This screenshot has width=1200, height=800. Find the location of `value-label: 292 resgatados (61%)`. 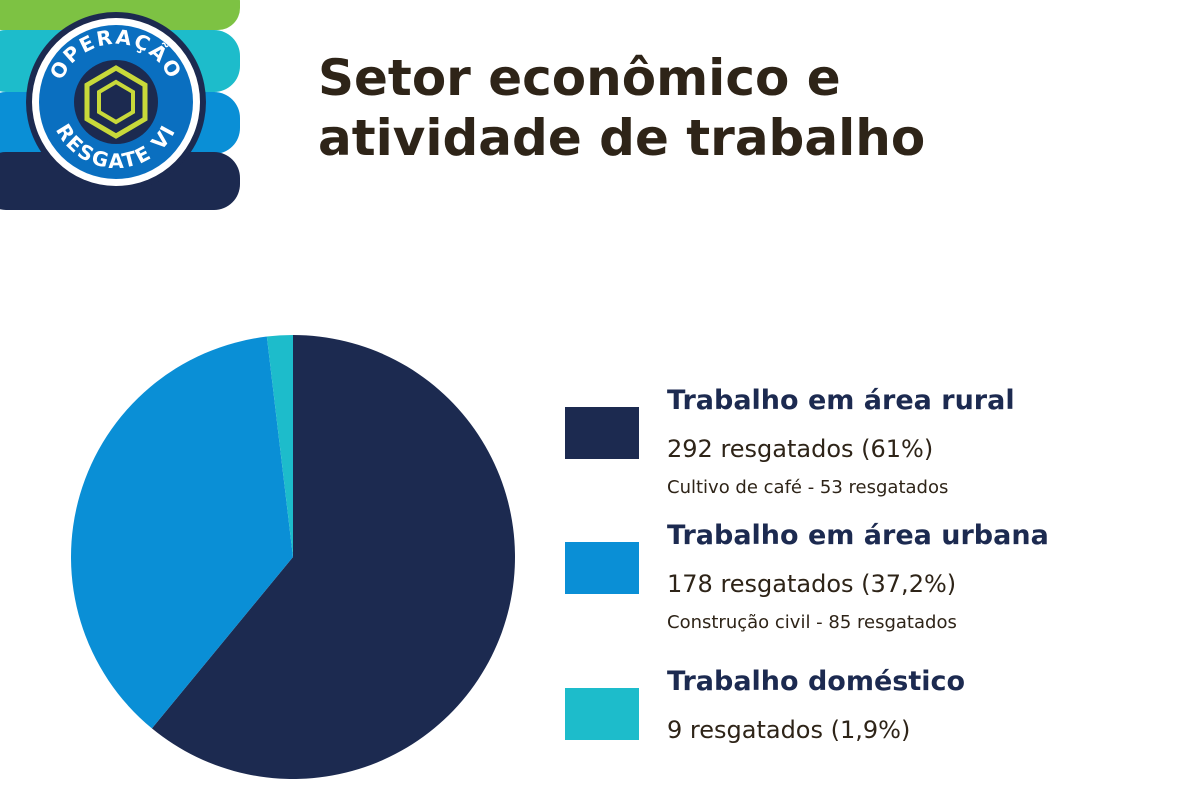

value-label: 292 resgatados (61%) is located at coordinates (800, 449).